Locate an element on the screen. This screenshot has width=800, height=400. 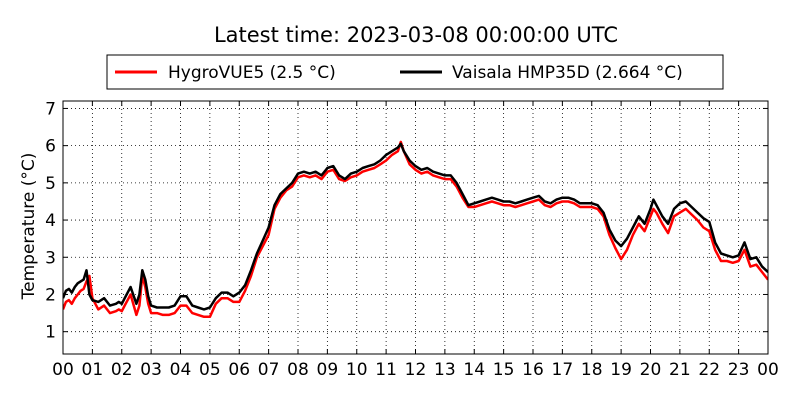
x-tick-label: 05 is located at coordinates (210, 370).